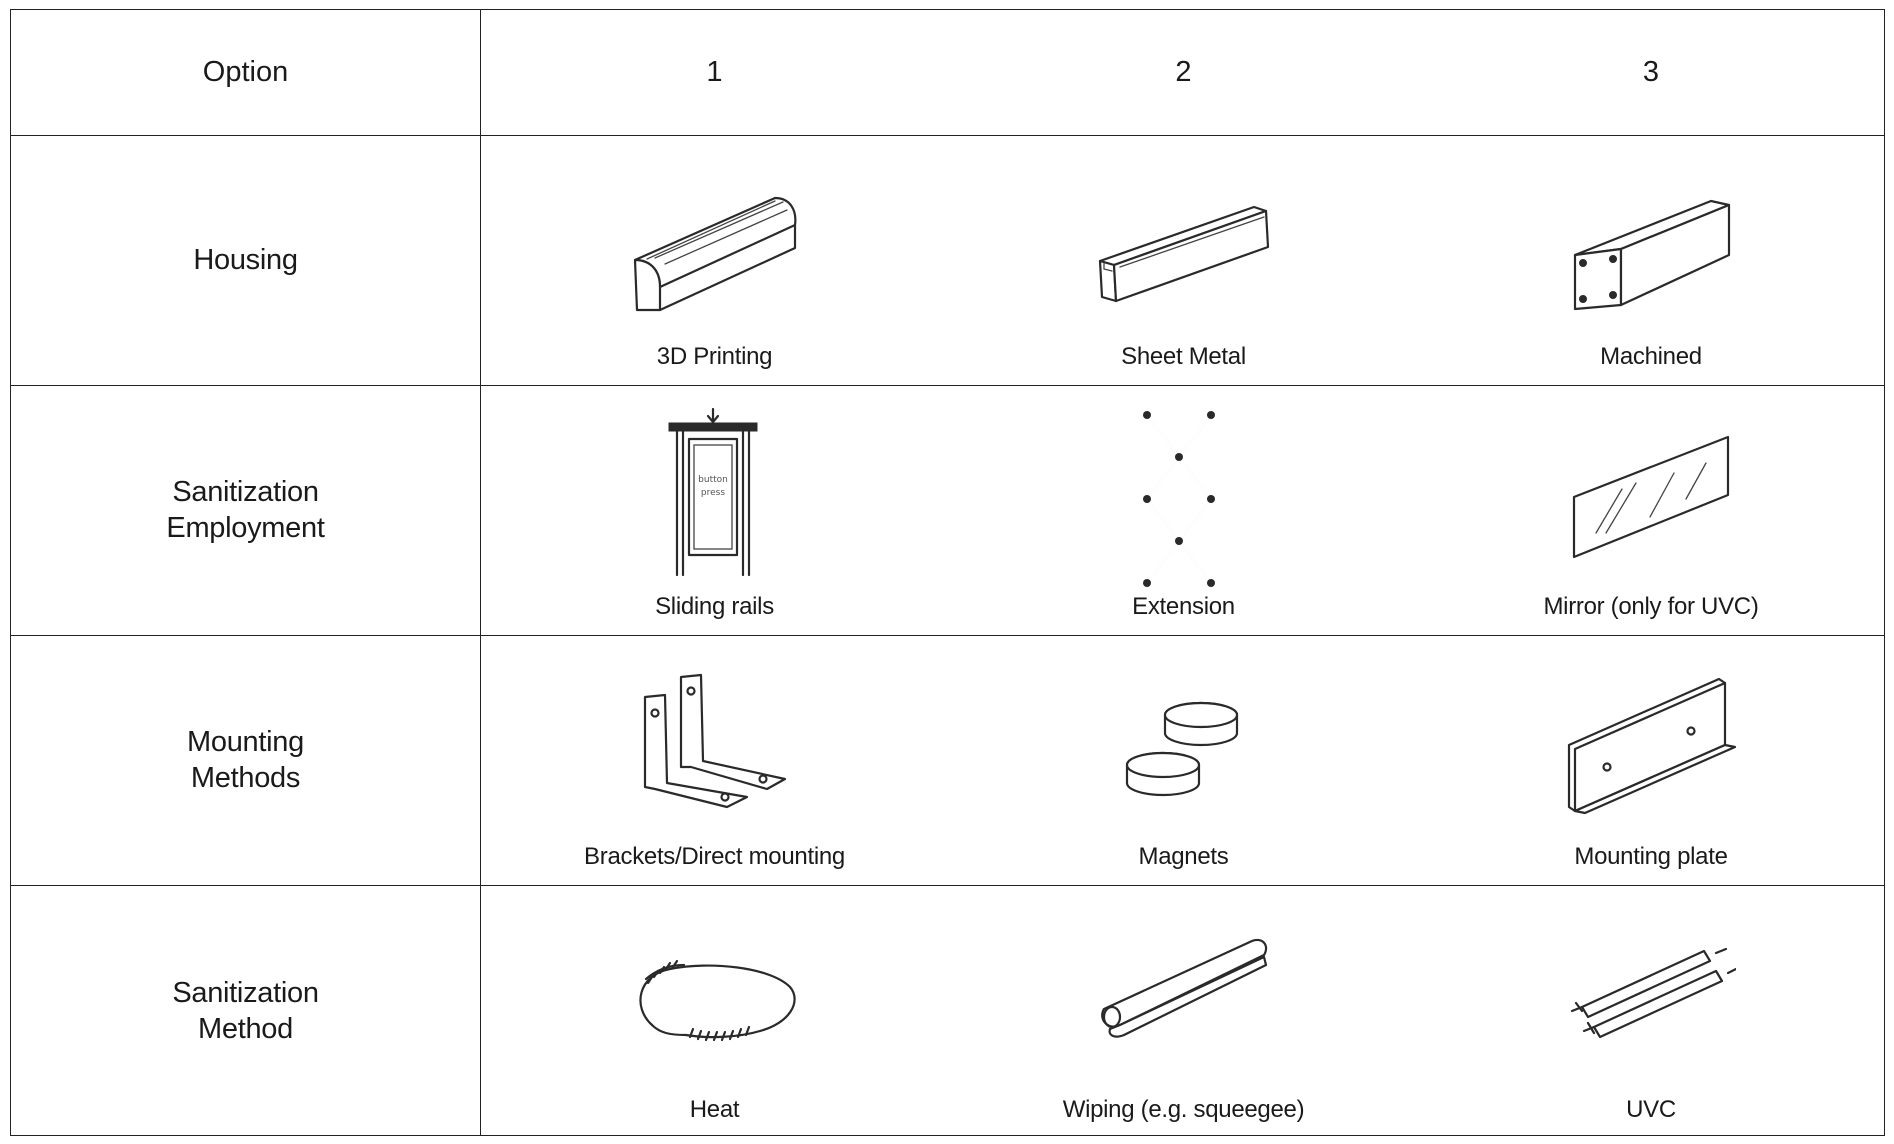 The image size is (1894, 1144). I want to click on option-caption: Sliding rails, so click(714, 606).